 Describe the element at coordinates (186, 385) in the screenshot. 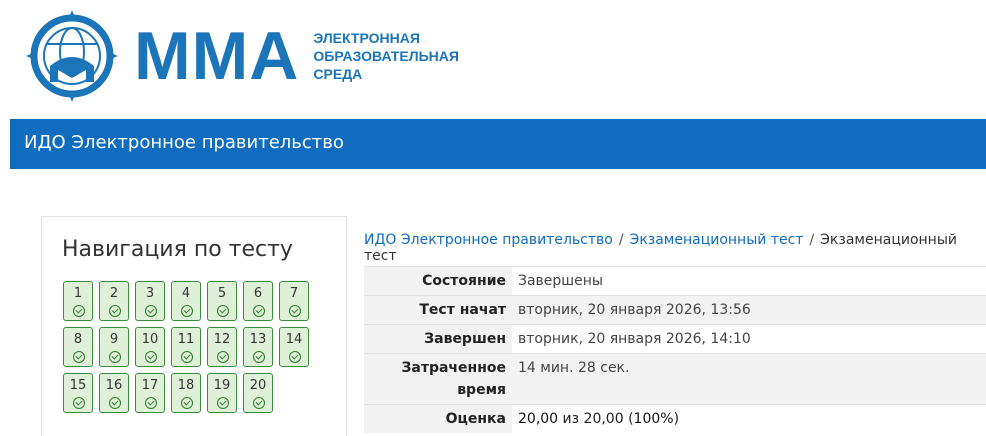

I see `question-number: 18` at that location.